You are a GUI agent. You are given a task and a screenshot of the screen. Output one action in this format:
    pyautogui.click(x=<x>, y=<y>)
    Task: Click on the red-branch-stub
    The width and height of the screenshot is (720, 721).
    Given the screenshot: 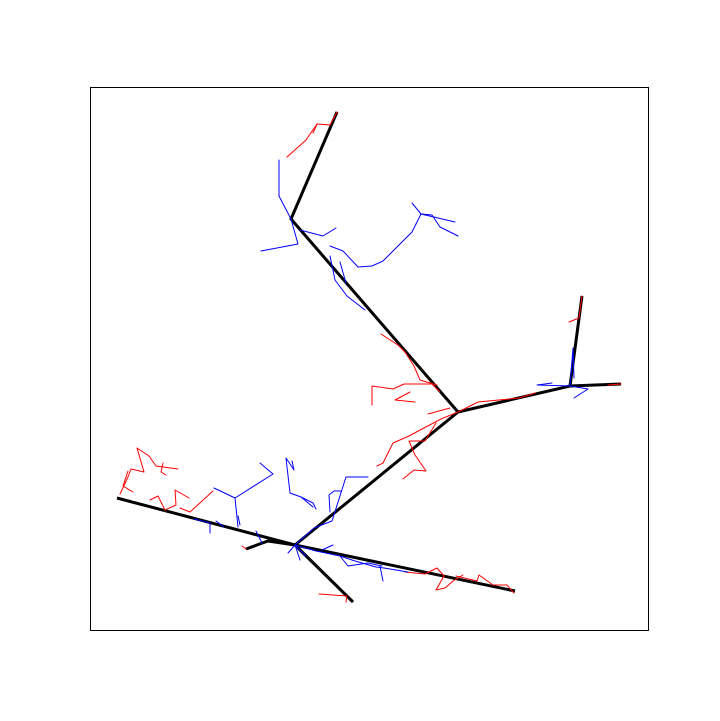 What is the action you would take?
    pyautogui.click(x=244, y=547)
    